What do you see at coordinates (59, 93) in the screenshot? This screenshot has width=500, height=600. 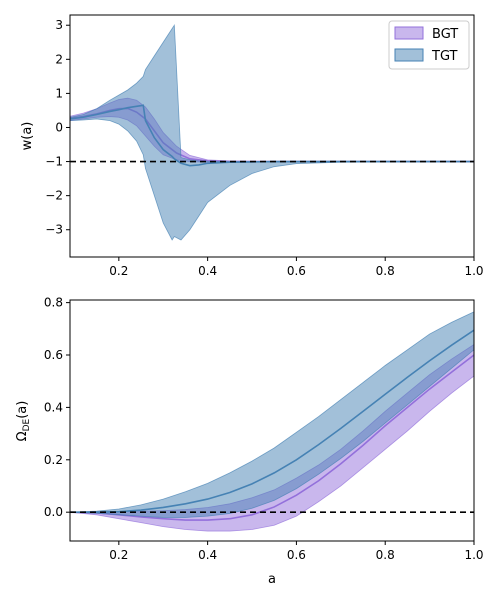 I see `w-y-tick-label: 1` at bounding box center [59, 93].